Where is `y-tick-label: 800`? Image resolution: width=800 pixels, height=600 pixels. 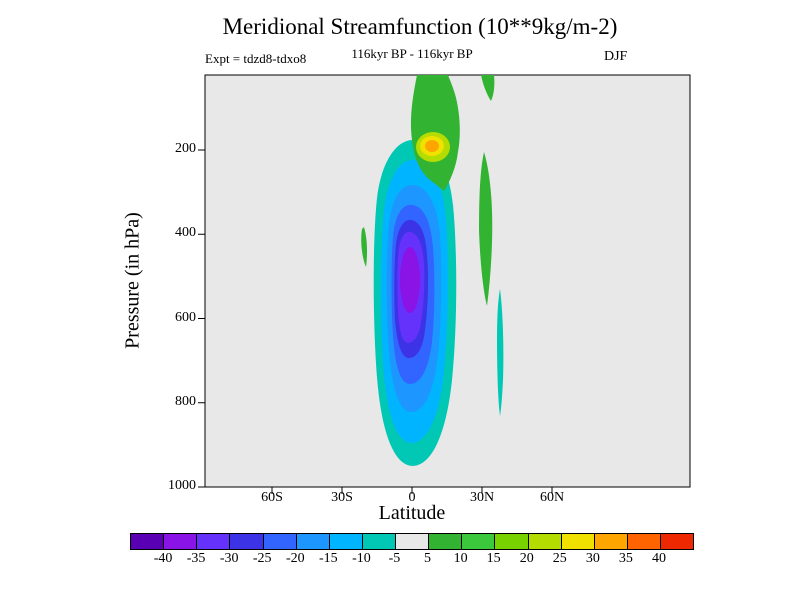 y-tick-label: 800 is located at coordinates (185, 401).